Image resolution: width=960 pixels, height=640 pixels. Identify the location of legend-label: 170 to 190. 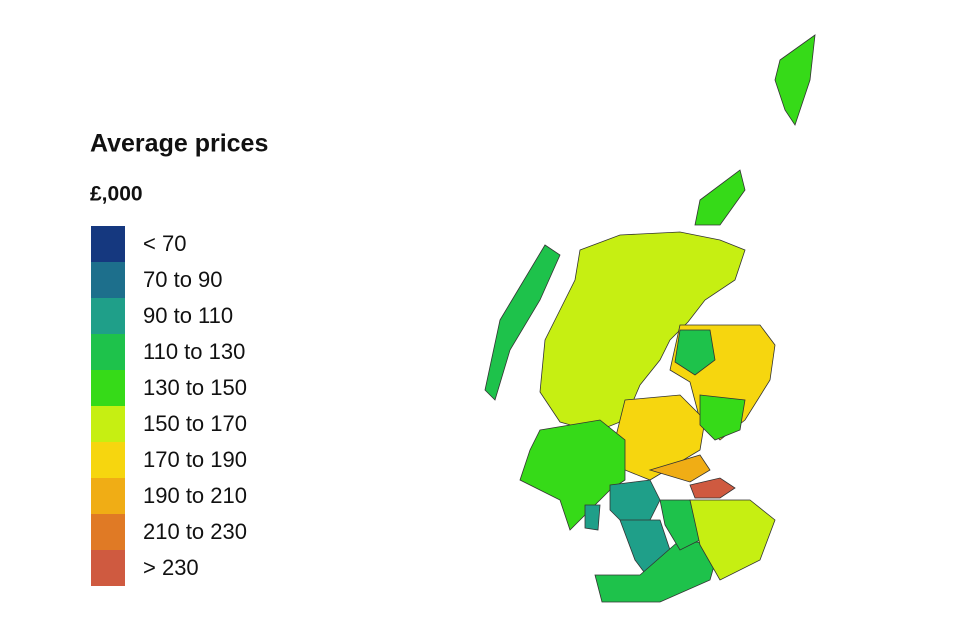
(195, 459).